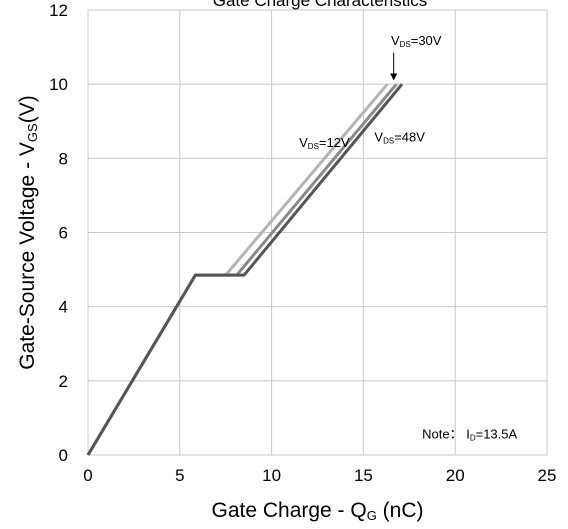 The width and height of the screenshot is (568, 529). I want to click on y-axis: 0 2 4 6 8 10 12, so click(58, 233).